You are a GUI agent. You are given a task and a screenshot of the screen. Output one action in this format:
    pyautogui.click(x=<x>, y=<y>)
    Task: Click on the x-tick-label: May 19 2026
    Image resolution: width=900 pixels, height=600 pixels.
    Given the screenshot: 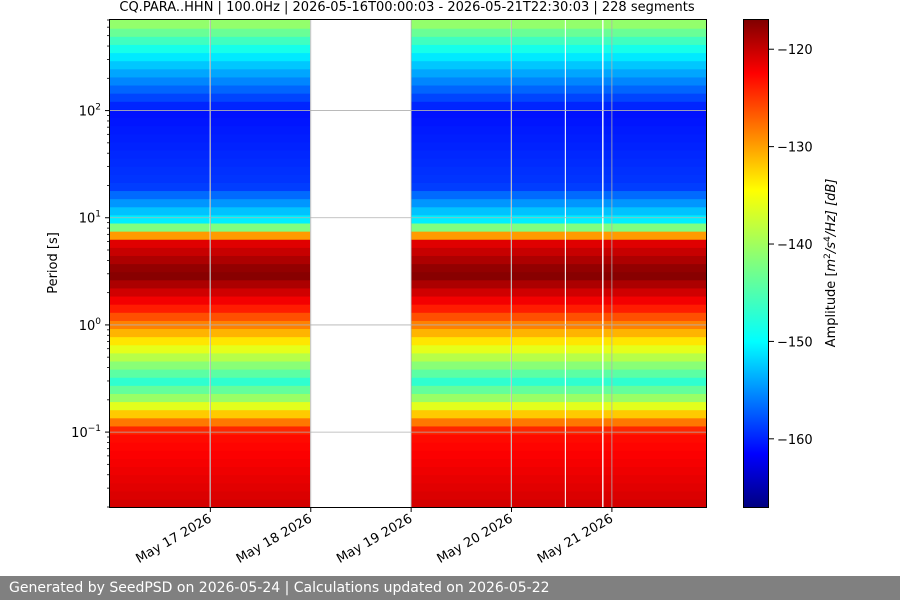 What is the action you would take?
    pyautogui.click(x=374, y=538)
    